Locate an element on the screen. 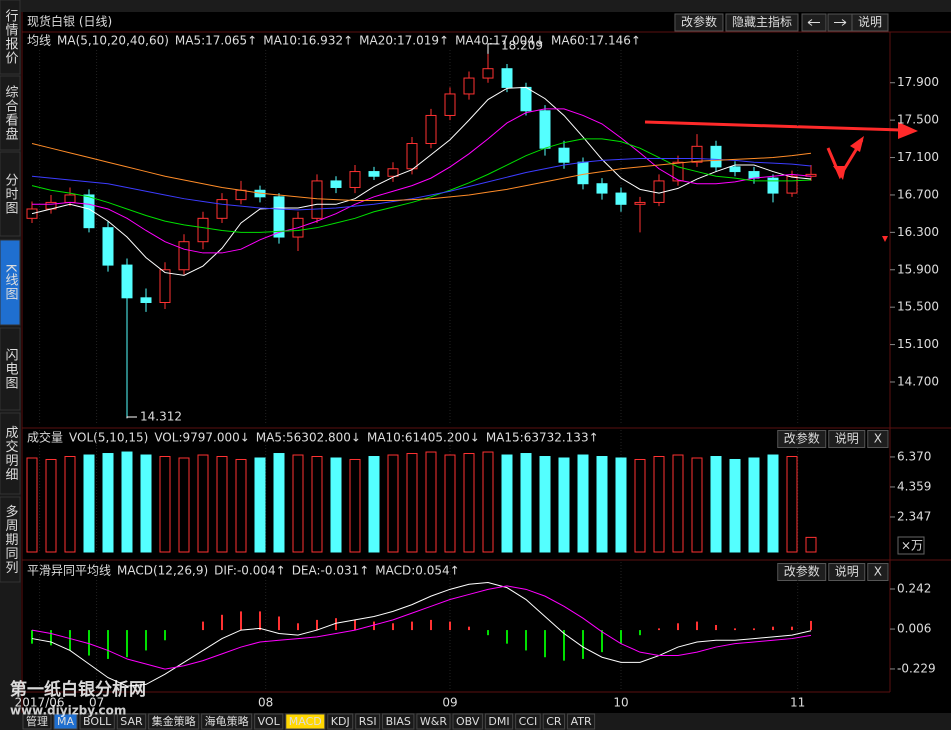  sidebar-tab-label: 综合看盘 is located at coordinates (11, 113).